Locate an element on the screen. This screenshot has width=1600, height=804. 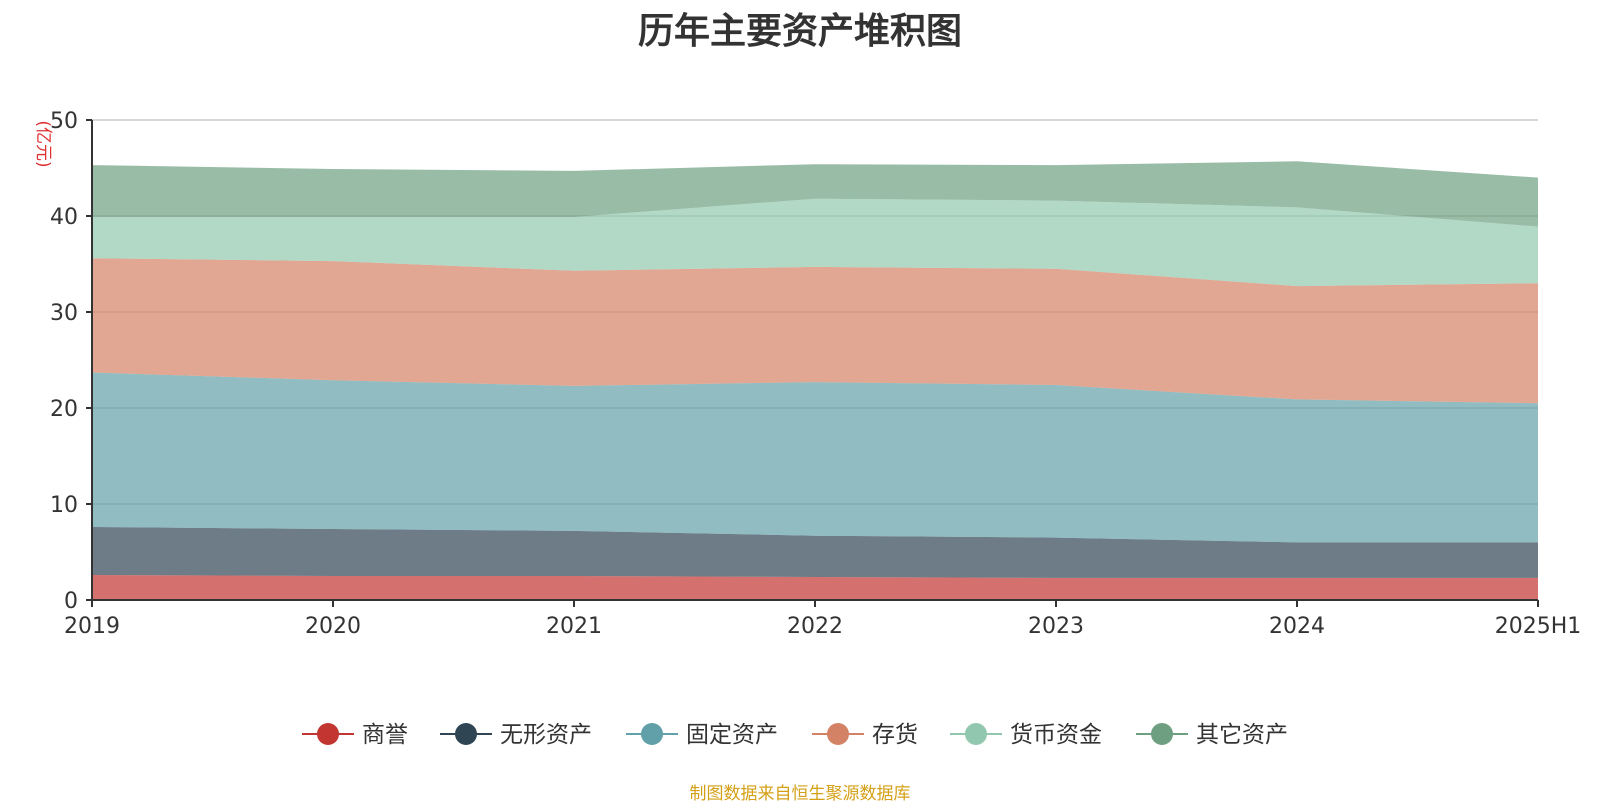
legend-item-2: 固定资产 is located at coordinates (702, 735).